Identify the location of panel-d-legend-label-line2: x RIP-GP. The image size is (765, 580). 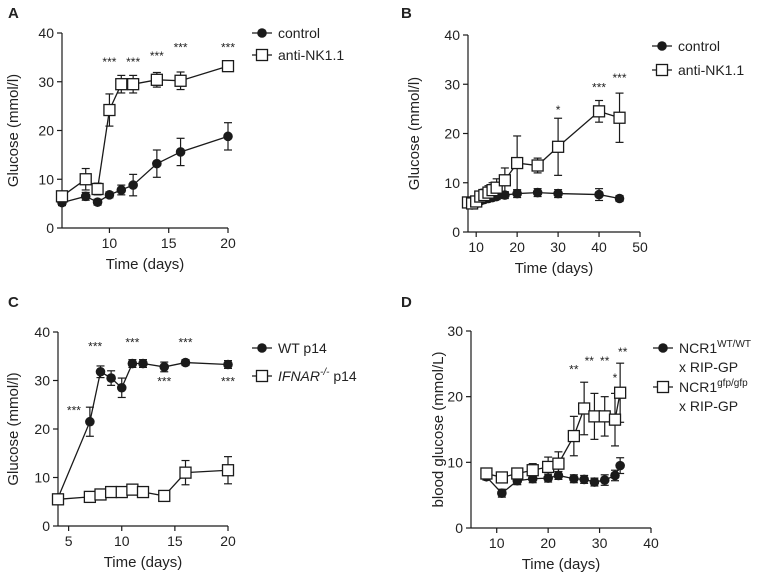
(708, 406).